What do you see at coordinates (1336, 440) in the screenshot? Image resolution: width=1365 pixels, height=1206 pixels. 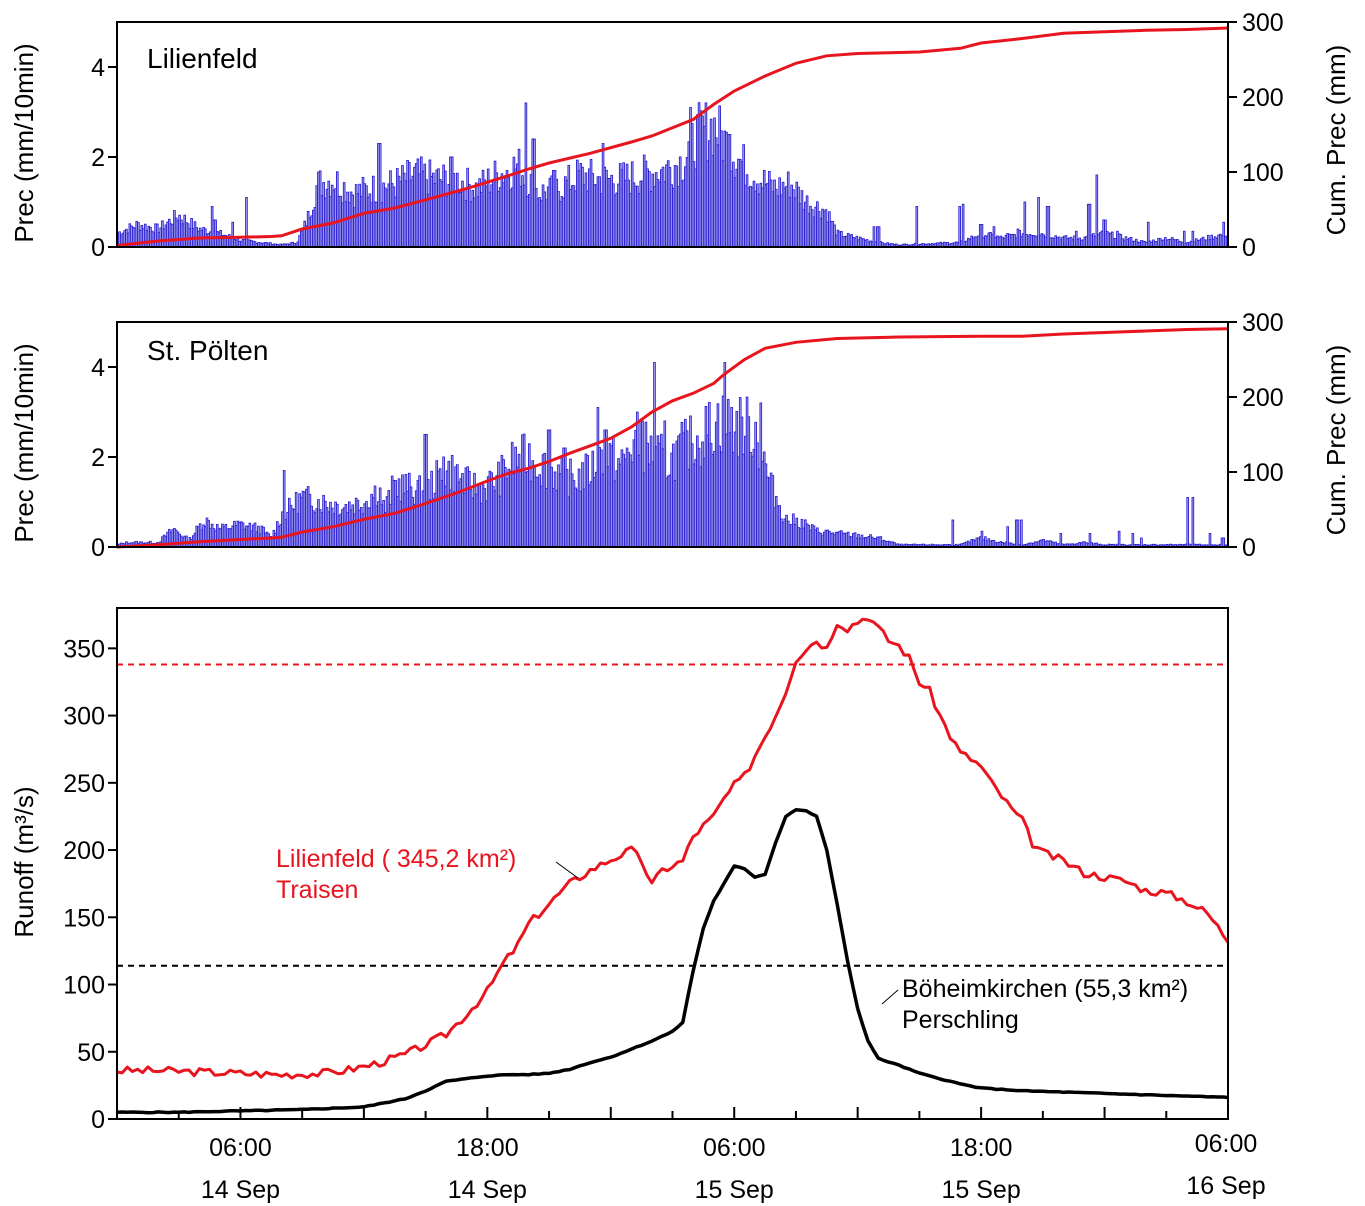 I see `y2-axis-title-stpoelten: Cum. Prec (mm)` at bounding box center [1336, 440].